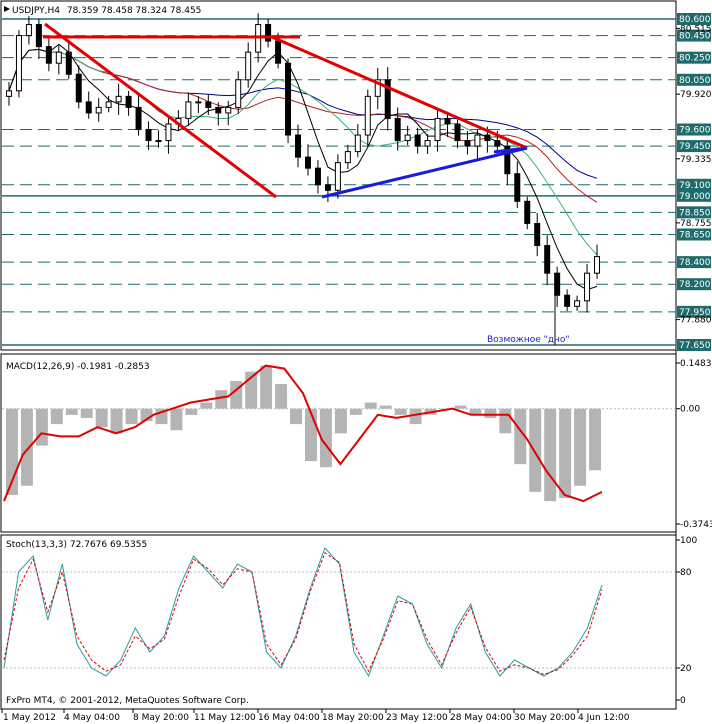  I want to click on price-level-label: 78.200, so click(695, 285).